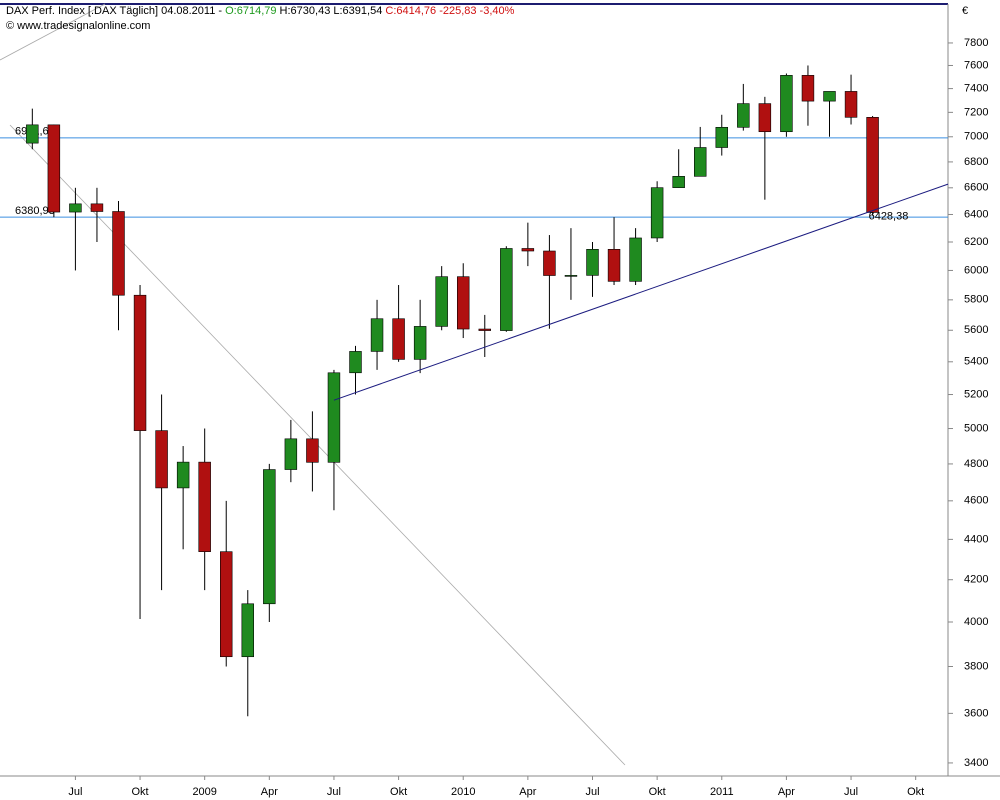 This screenshot has width=1000, height=800. I want to click on y-tick-label: 4000, so click(976, 622).